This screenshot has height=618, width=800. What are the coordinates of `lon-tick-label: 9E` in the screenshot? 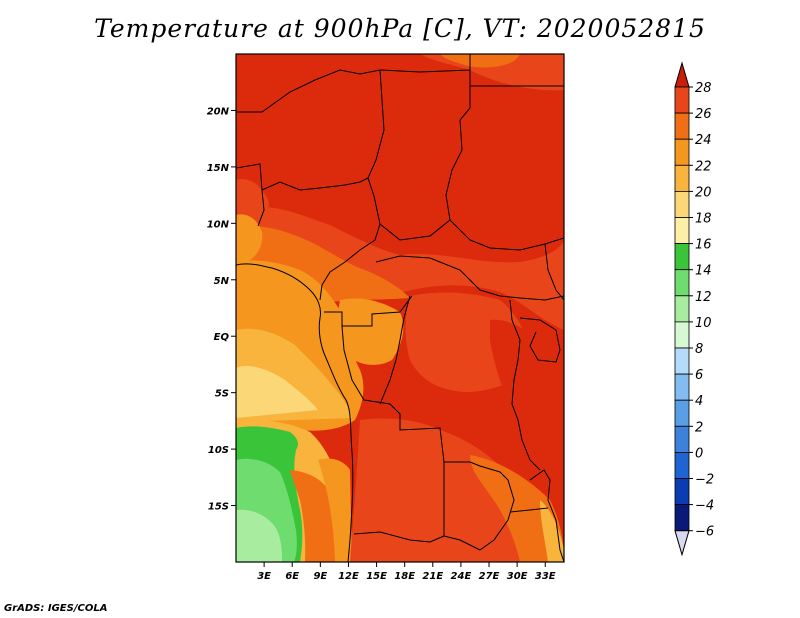 It's located at (320, 576).